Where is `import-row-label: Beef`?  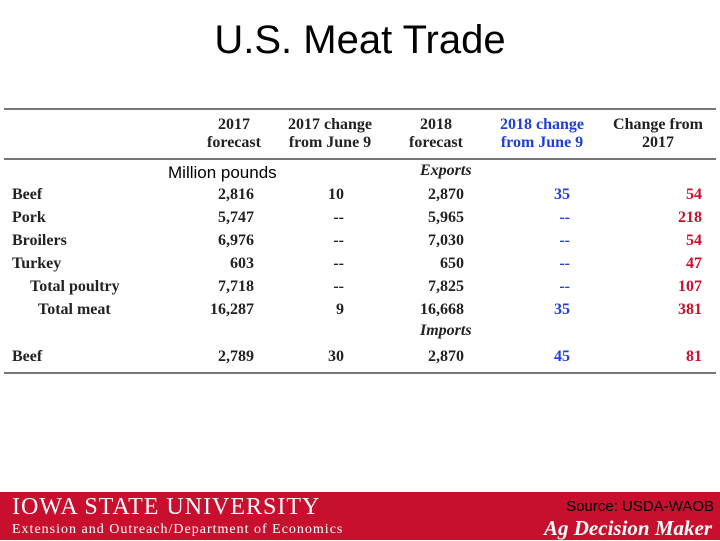 import-row-label: Beef is located at coordinates (27, 356).